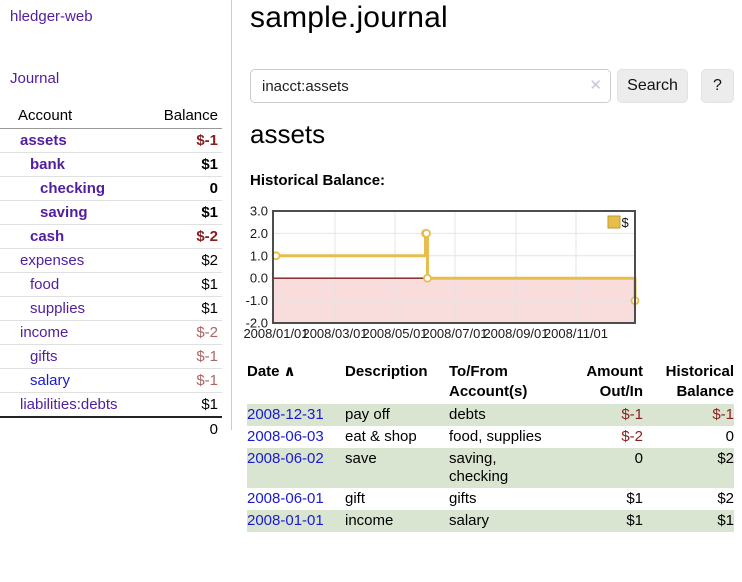 Image resolution: width=742 pixels, height=582 pixels. Describe the element at coordinates (285, 414) in the screenshot. I see `transaction-date-link: 2008-12-31` at that location.